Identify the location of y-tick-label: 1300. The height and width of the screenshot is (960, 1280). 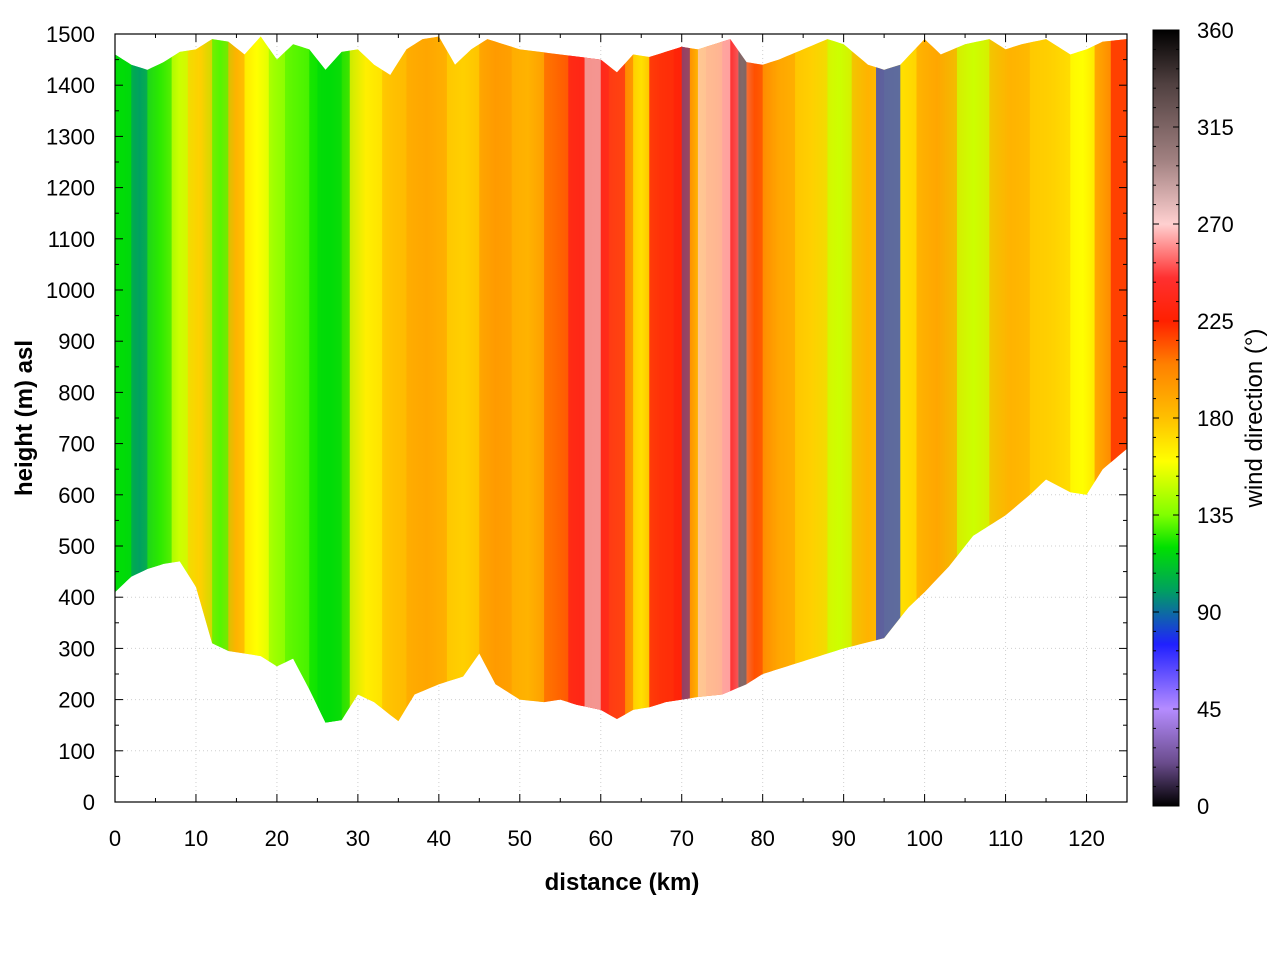
(70, 136).